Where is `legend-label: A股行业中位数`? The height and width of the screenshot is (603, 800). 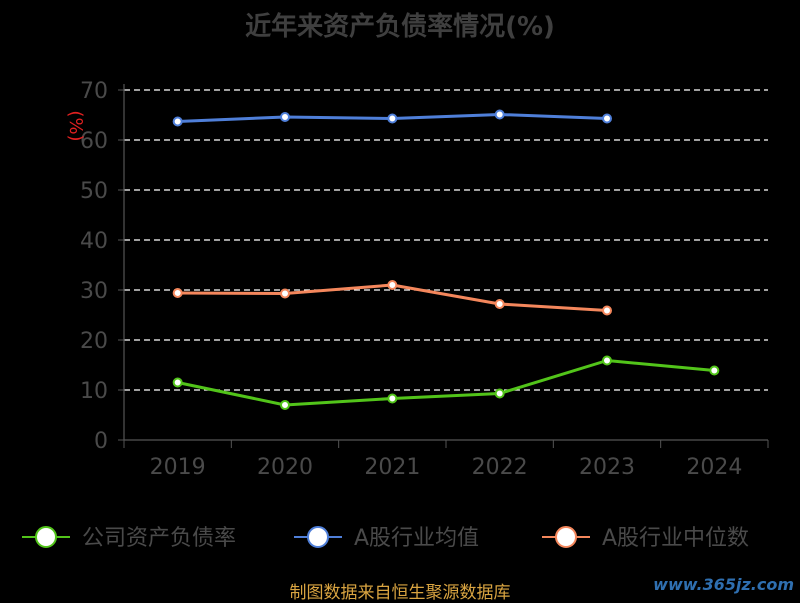
legend-label: A股行业中位数 is located at coordinates (675, 538).